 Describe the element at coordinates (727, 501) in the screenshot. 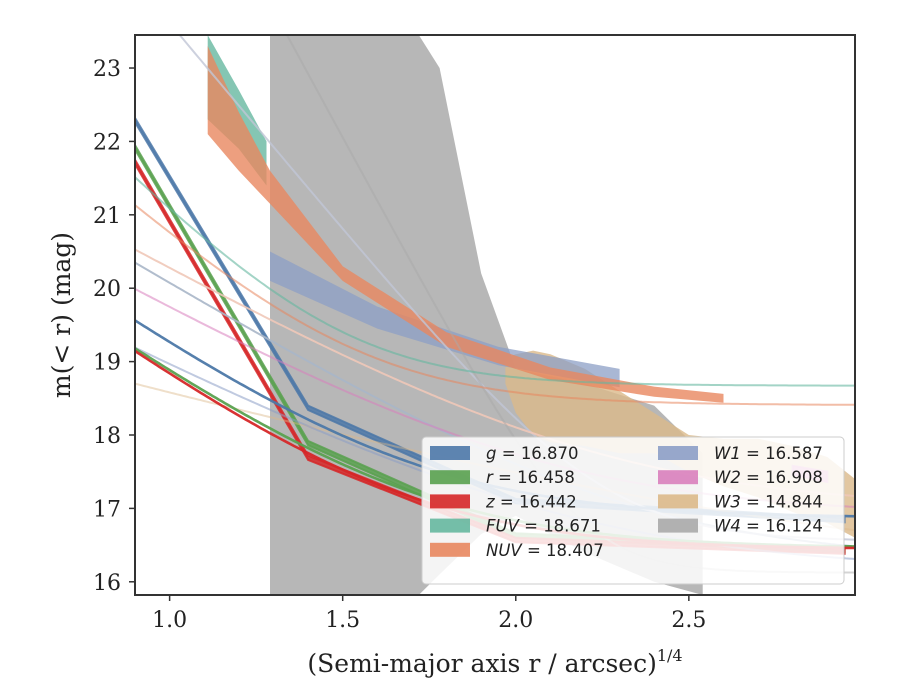

I see `legend-variable: W3` at that location.